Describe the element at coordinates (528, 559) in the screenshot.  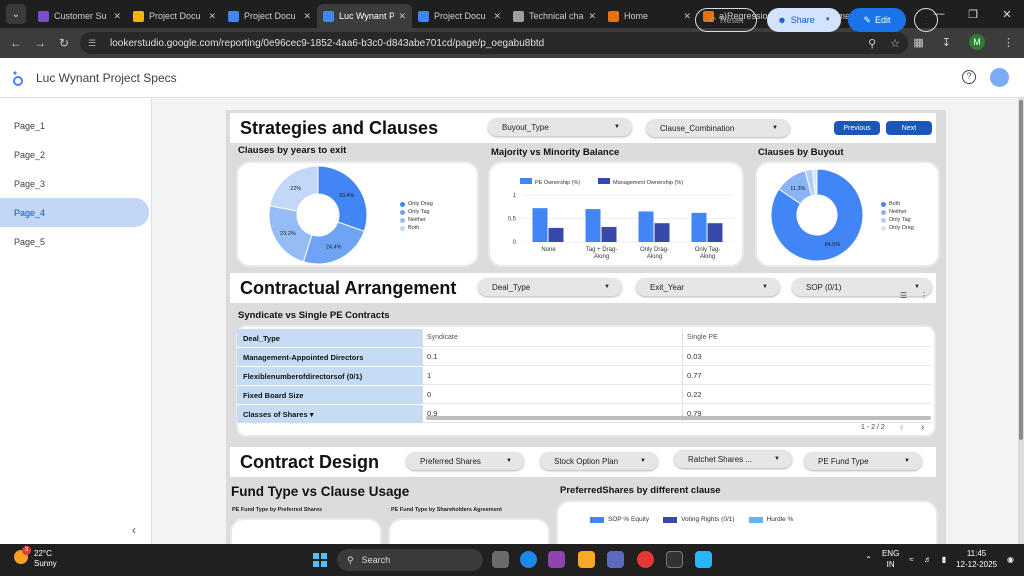
I see `edge-icon` at that location.